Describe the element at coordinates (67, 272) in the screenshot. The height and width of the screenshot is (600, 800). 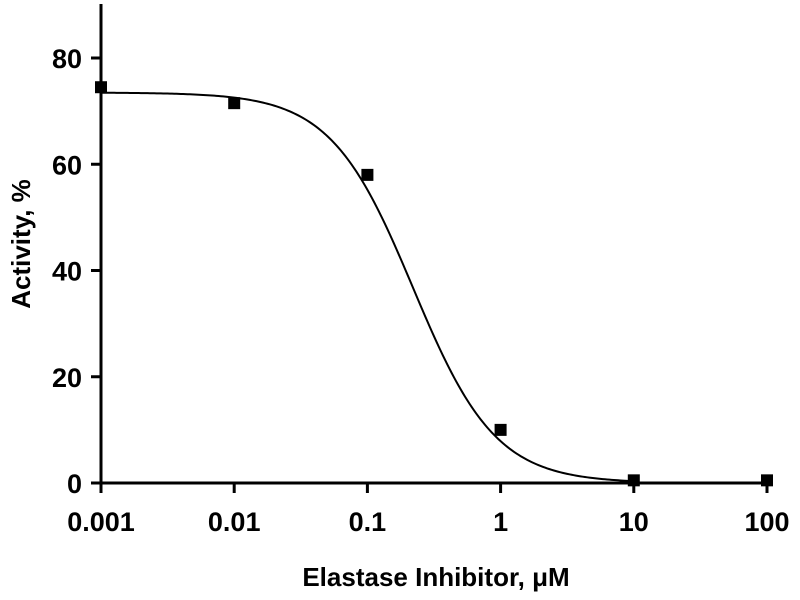
I see `y-tick-label: 40` at that location.